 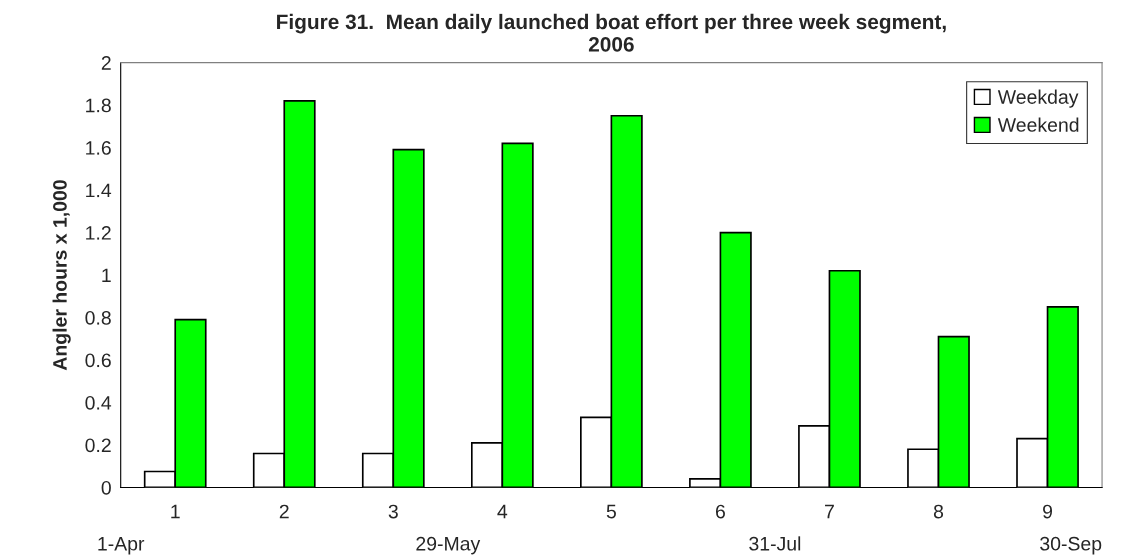 What do you see at coordinates (98, 317) in the screenshot?
I see `y-tick-label: 0.8` at bounding box center [98, 317].